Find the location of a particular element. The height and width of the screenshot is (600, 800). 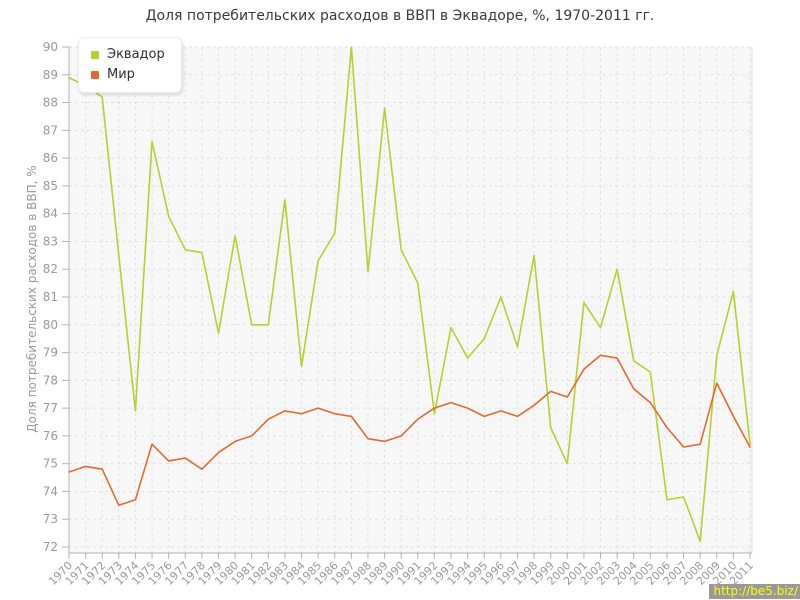

legend-item-ecuador: Эквадор is located at coordinates (128, 55).